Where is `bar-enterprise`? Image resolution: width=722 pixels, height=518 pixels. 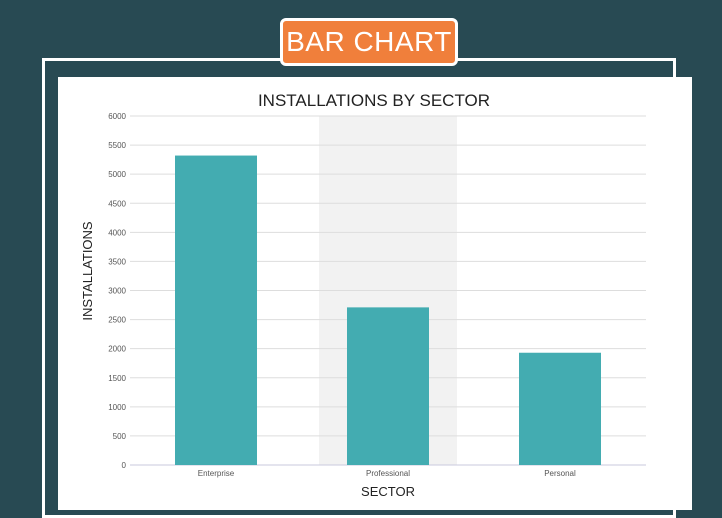
bar-enterprise is located at coordinates (216, 310).